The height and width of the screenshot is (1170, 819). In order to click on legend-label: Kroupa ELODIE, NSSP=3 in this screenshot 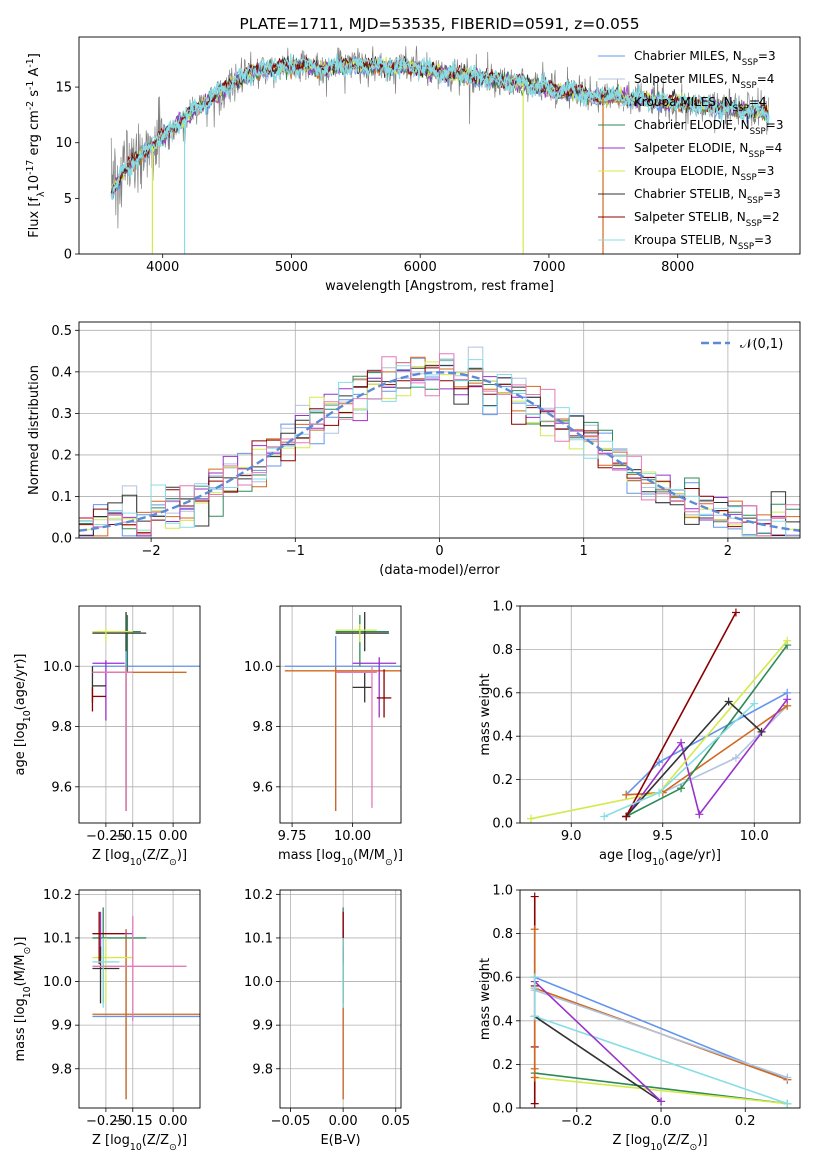, I will do `click(704, 173)`.